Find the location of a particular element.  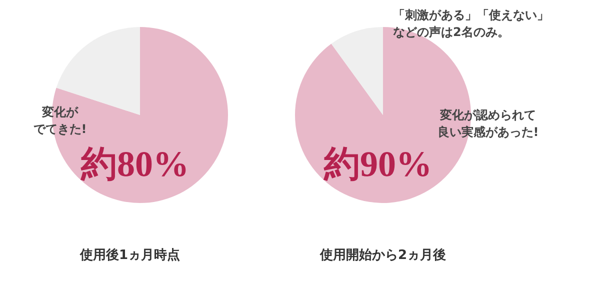

text: などの声は2名のみ。 is located at coordinates (451, 32).